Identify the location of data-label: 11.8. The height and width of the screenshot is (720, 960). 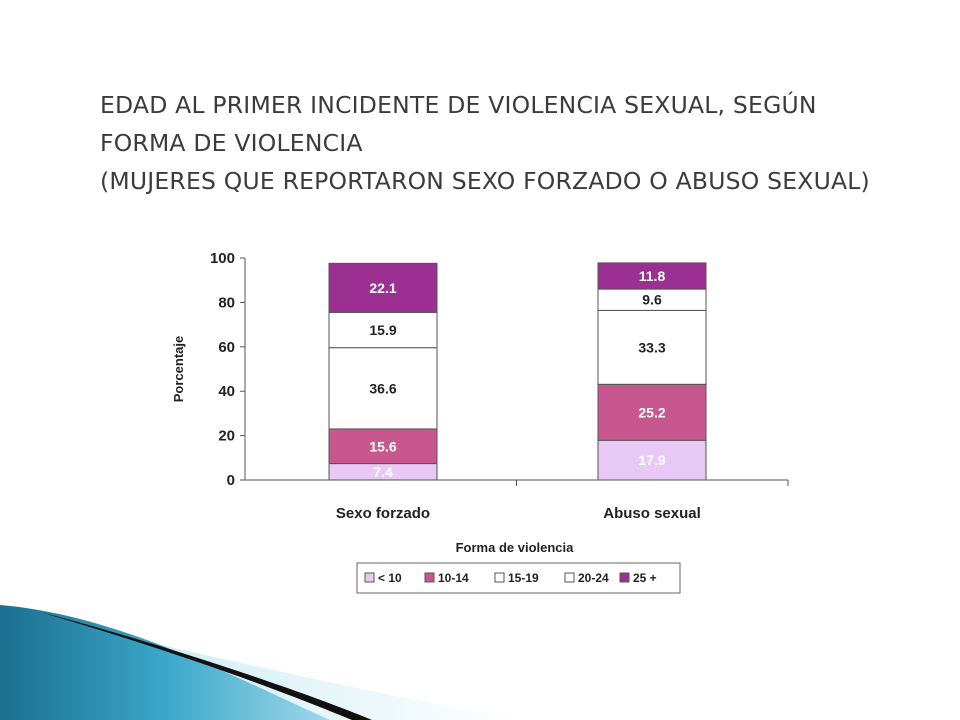
(652, 276).